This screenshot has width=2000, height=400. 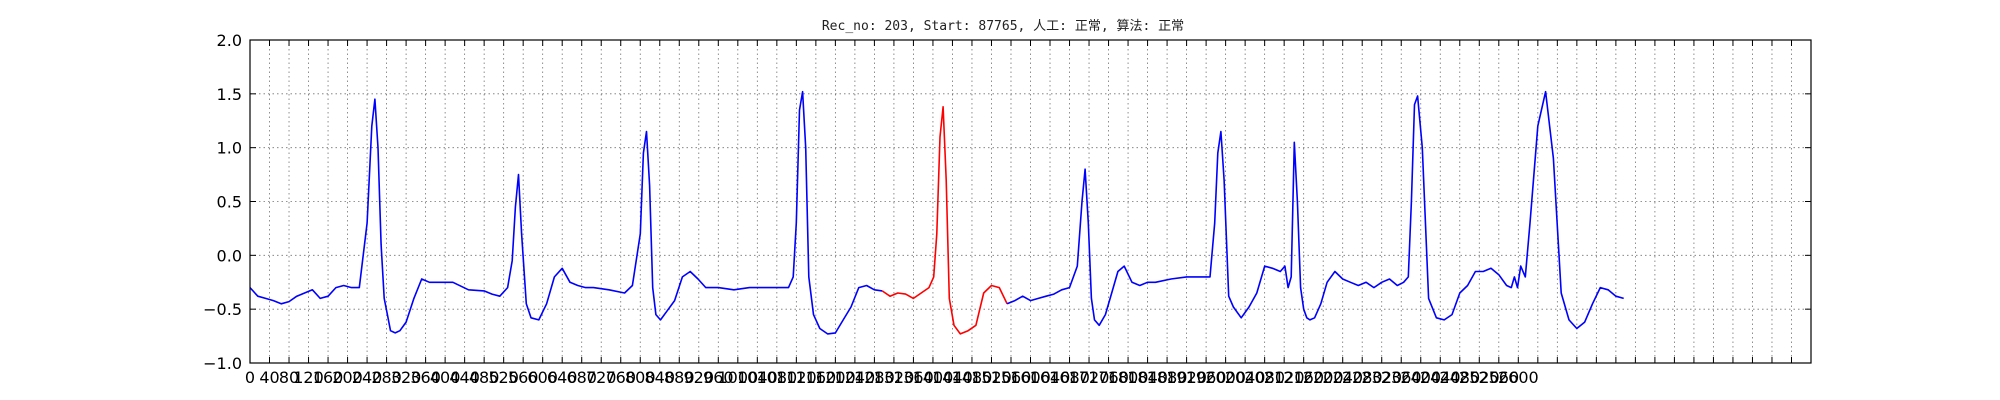 What do you see at coordinates (1264, 377) in the screenshot?
I see `x-tick-label: 2080` at bounding box center [1264, 377].